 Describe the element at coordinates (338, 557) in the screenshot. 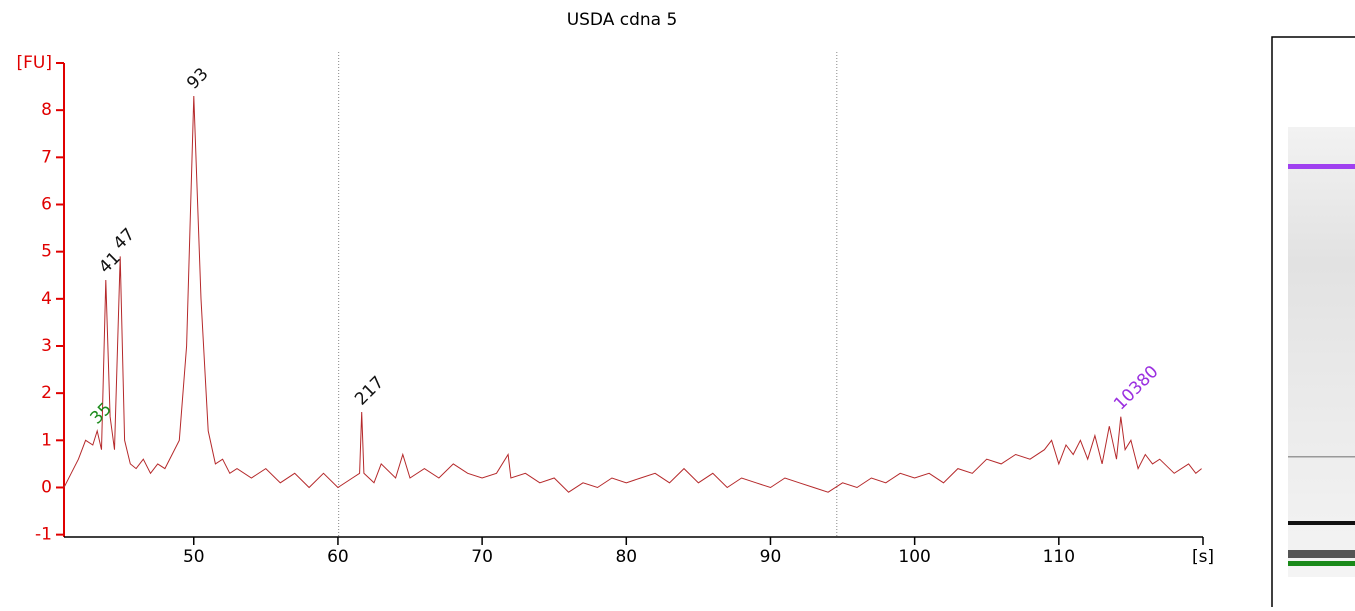

I see `x-tick-label: 60` at that location.